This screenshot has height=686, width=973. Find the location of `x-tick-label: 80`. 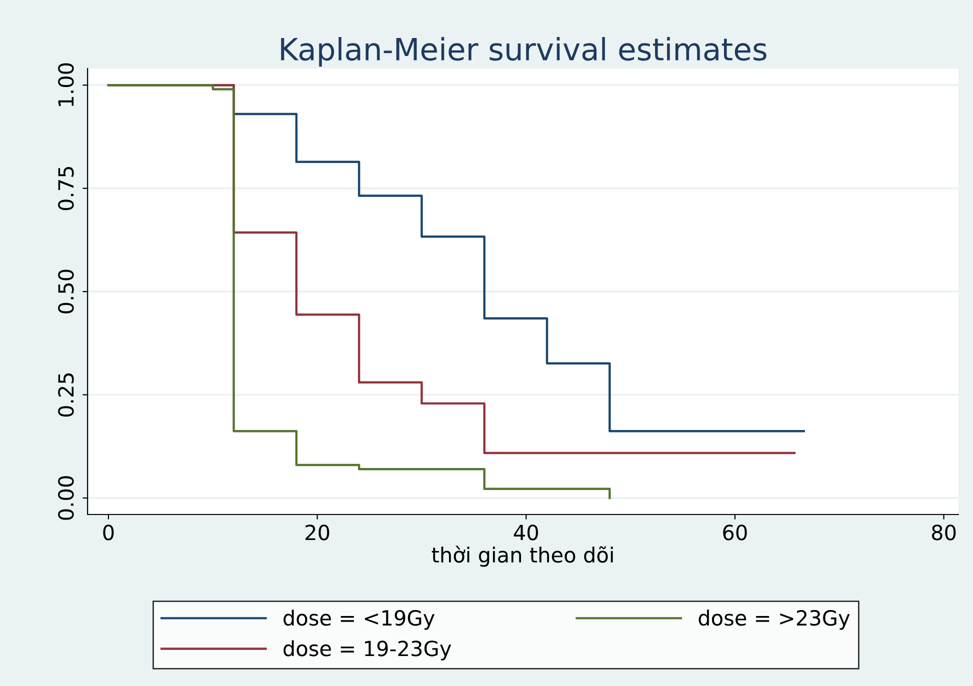

x-tick-label: 80 is located at coordinates (944, 532).